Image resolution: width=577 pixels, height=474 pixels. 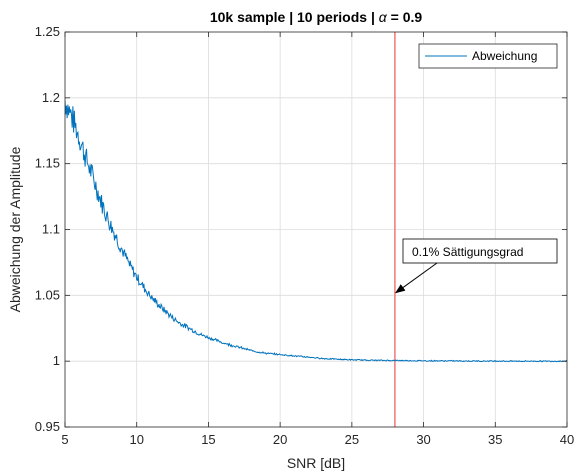 What do you see at coordinates (567, 439) in the screenshot?
I see `x-tick-label: 40` at bounding box center [567, 439].